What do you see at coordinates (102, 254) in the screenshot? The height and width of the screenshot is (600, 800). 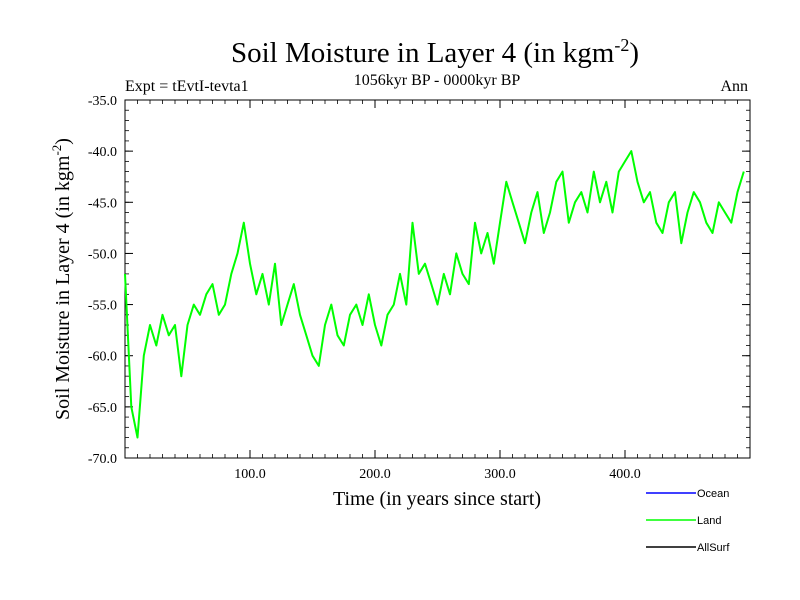 I see `y-tick-label: -50.0` at bounding box center [102, 254].